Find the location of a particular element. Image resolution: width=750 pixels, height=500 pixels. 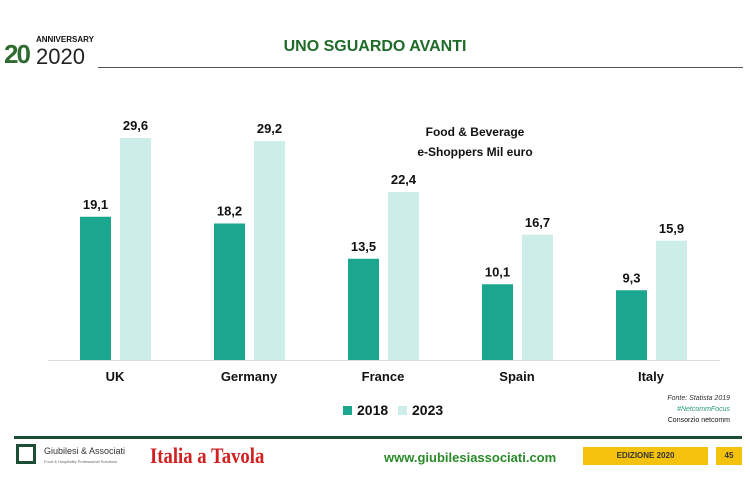

data-label: 19,1 is located at coordinates (95, 204).